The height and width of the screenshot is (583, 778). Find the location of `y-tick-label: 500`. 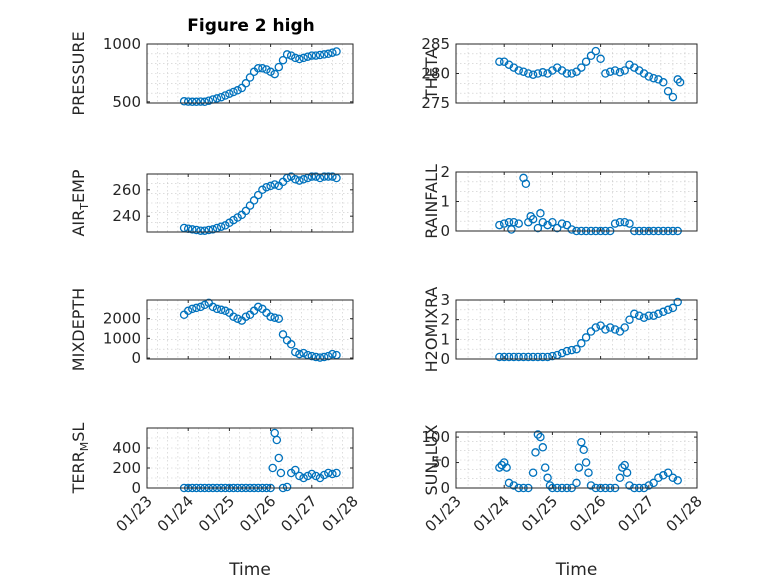

y-tick-label: 500 is located at coordinates (126, 102).